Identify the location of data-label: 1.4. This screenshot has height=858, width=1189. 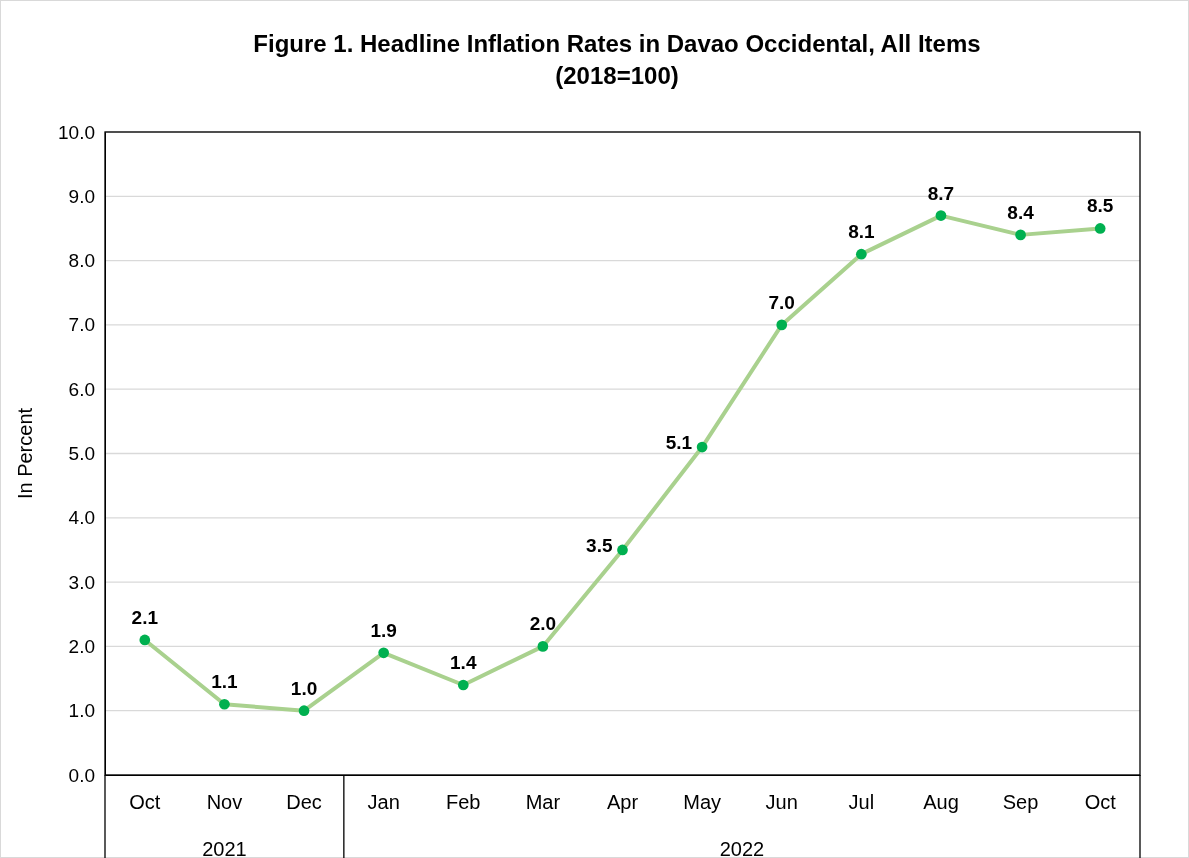
(463, 662).